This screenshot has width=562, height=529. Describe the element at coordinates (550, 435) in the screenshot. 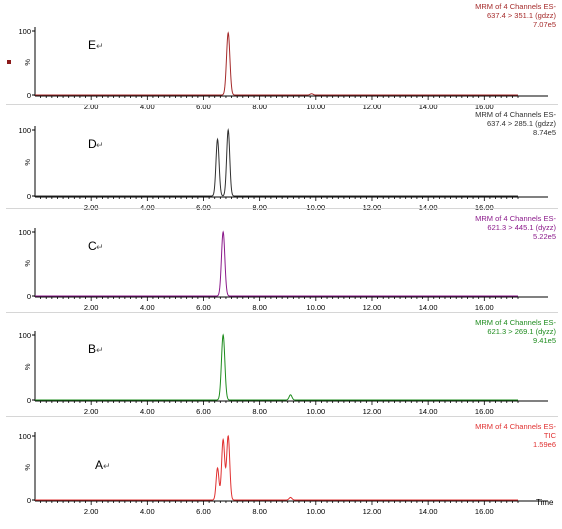

I see `trace-header-line: TIC` at that location.